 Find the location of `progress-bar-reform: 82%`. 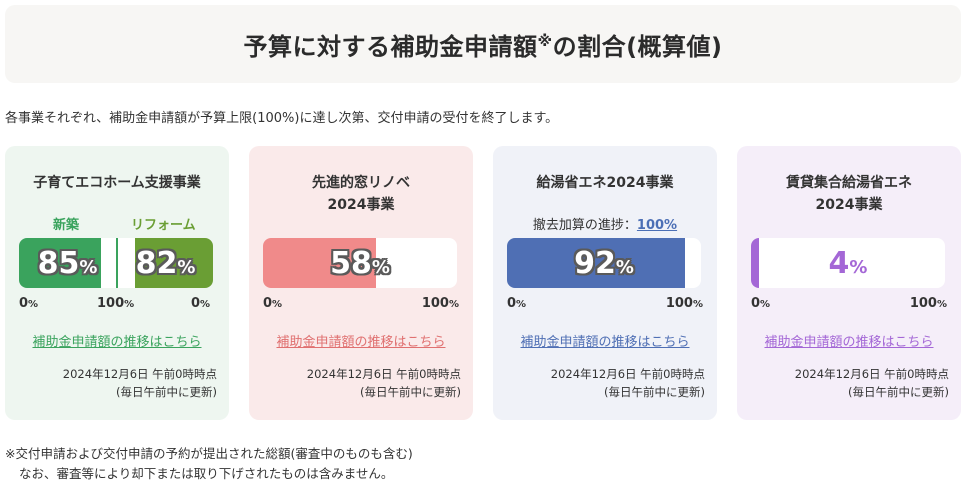

progress-bar-reform: 82% is located at coordinates (165, 263).